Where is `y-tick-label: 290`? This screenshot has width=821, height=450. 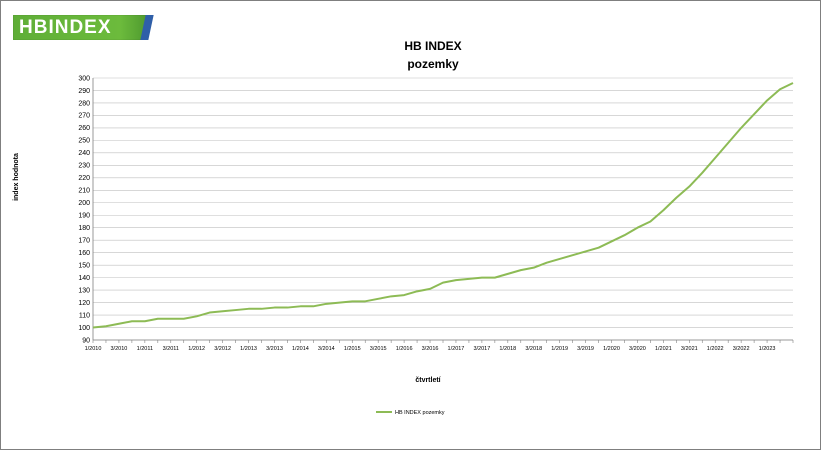
y-tick-label: 290 is located at coordinates (84, 91).